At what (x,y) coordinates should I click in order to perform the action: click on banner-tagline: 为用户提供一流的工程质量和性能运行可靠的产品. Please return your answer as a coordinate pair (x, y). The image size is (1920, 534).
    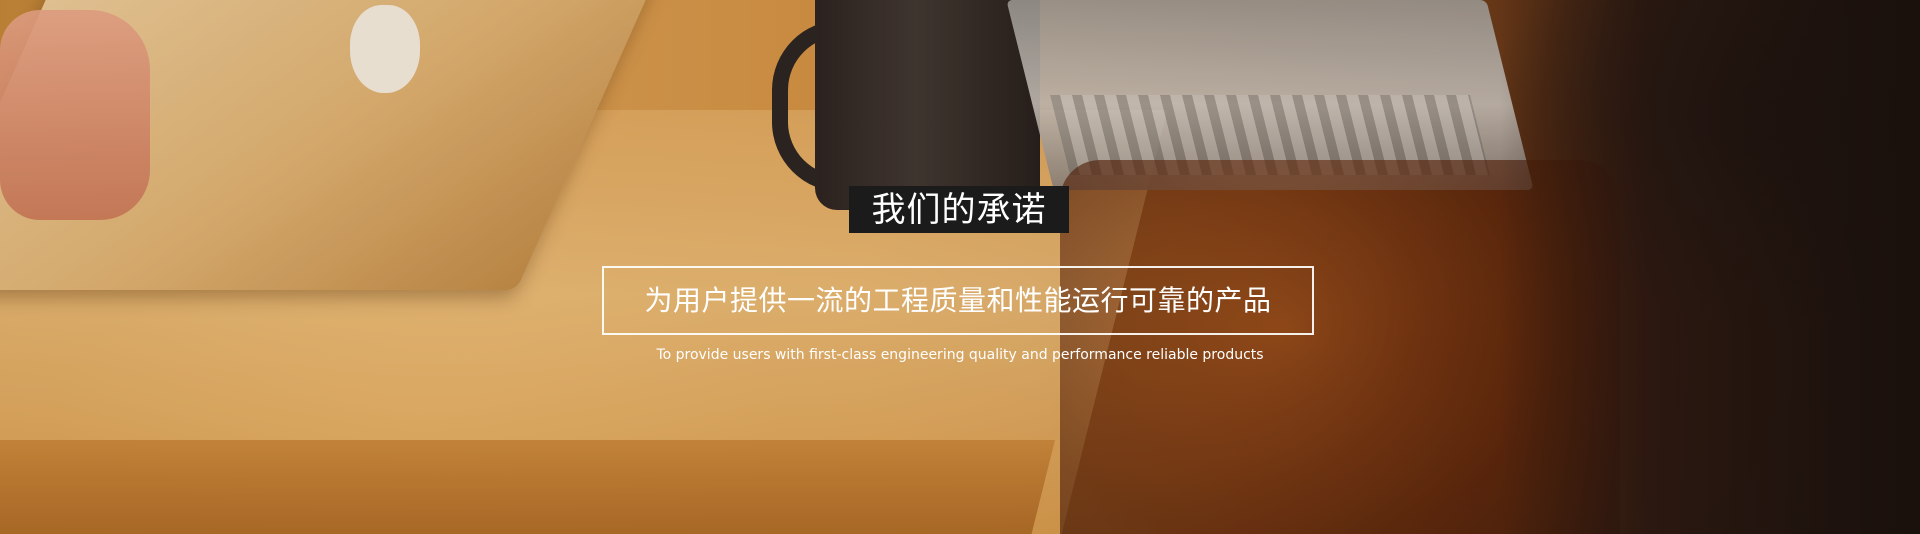
    Looking at the image, I should click on (958, 300).